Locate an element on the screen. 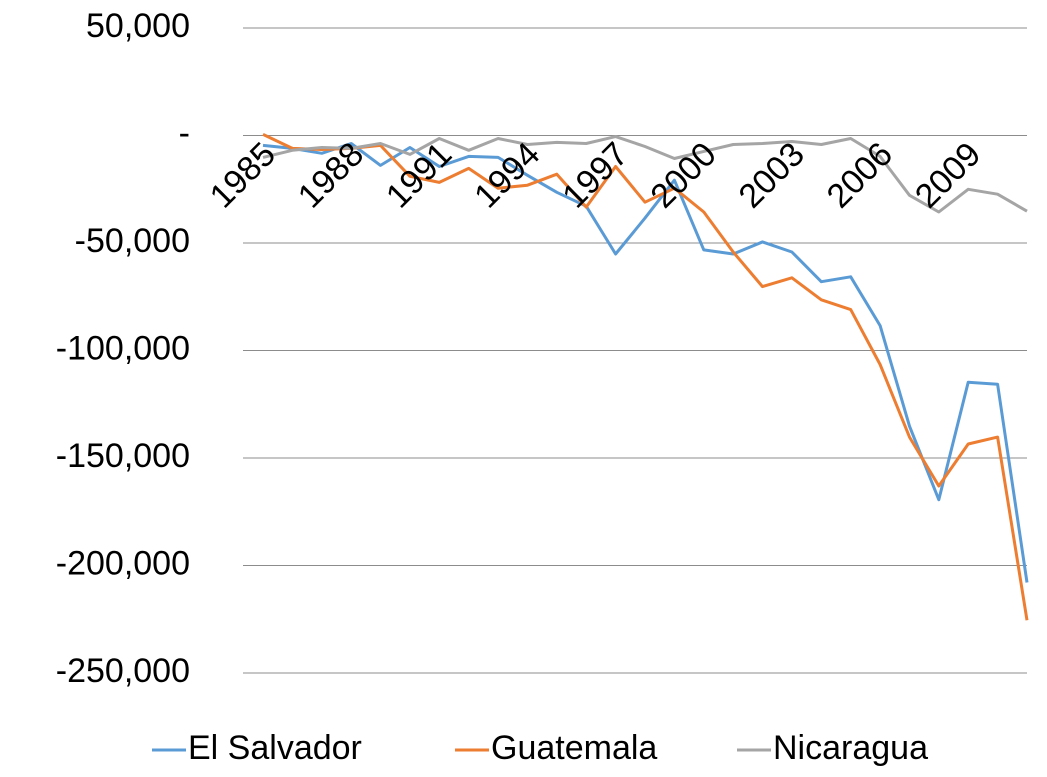 This screenshot has width=1047, height=777. legend-label: Guatemala is located at coordinates (574, 748).